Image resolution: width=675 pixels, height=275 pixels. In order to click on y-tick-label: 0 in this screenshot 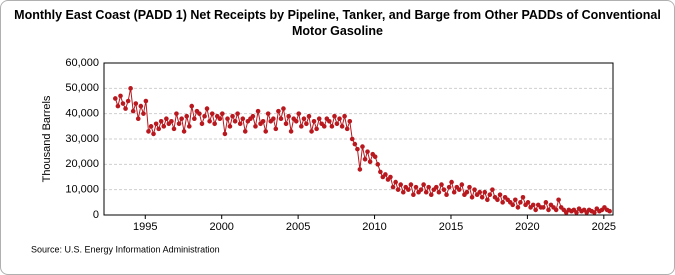, I will do `click(96, 215)`.